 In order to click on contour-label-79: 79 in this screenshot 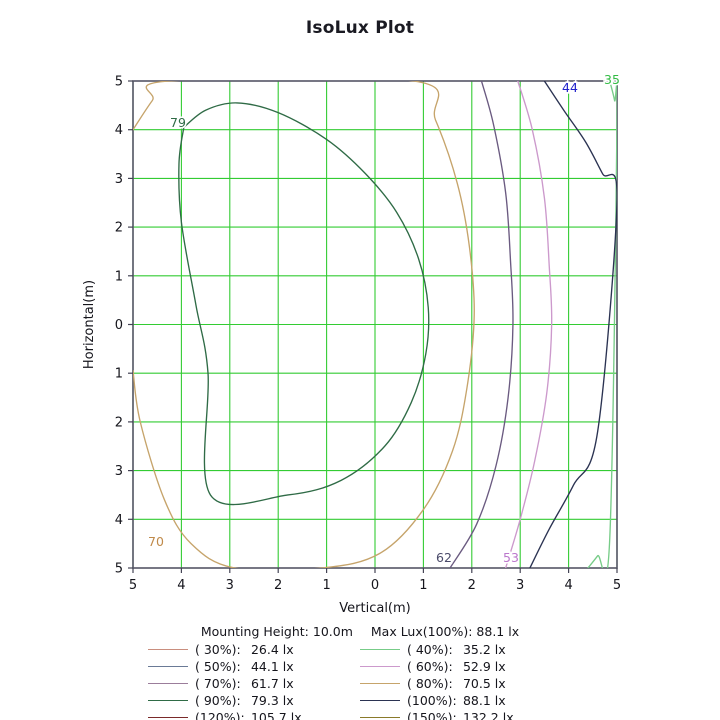, I will do `click(178, 122)`.